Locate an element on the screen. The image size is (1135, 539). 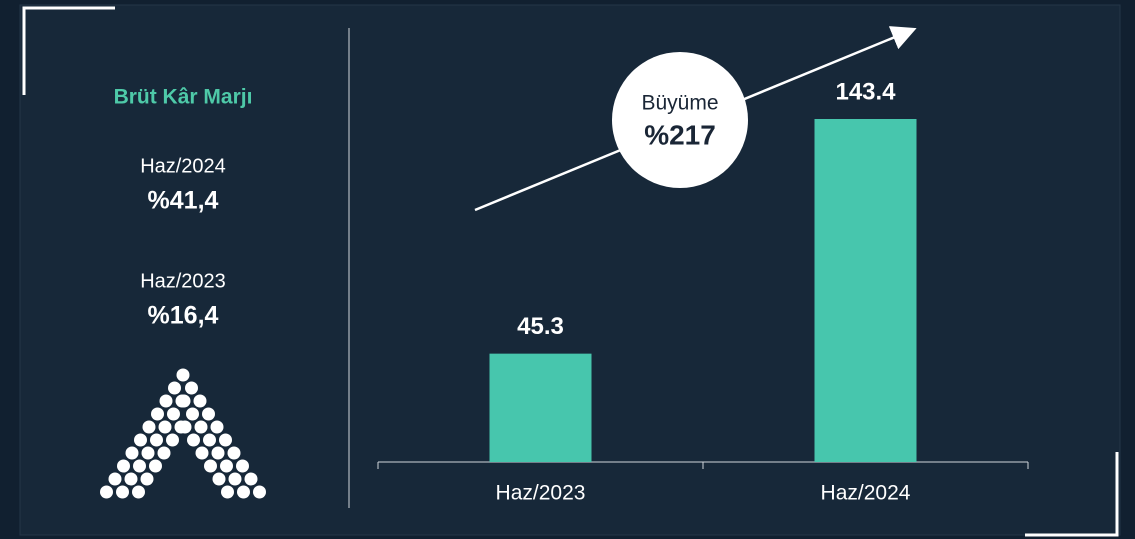
badge-title: Büyüme is located at coordinates (679, 103).